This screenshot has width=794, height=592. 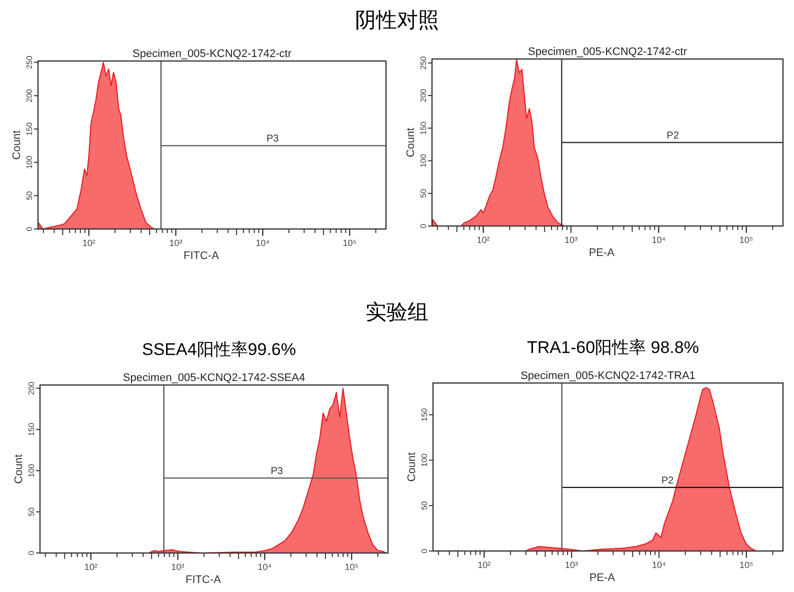 What do you see at coordinates (214, 378) in the screenshot?
I see `chart-title: Specimen_005-KCNQ2-1742-SSEA4` at bounding box center [214, 378].